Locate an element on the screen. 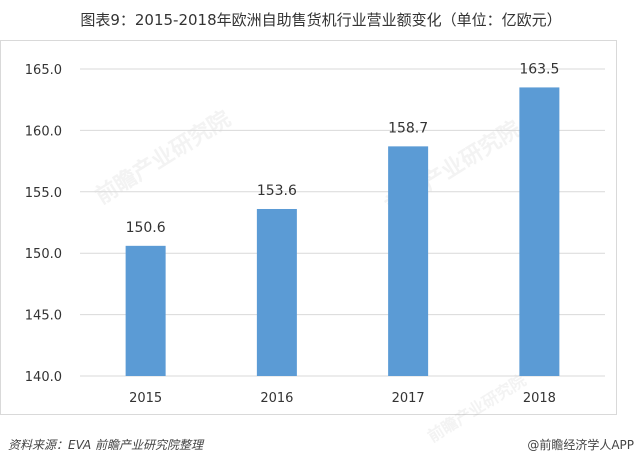 Image resolution: width=642 pixels, height=461 pixels. brand-credit: @前瞻经济学人APP is located at coordinates (580, 445).